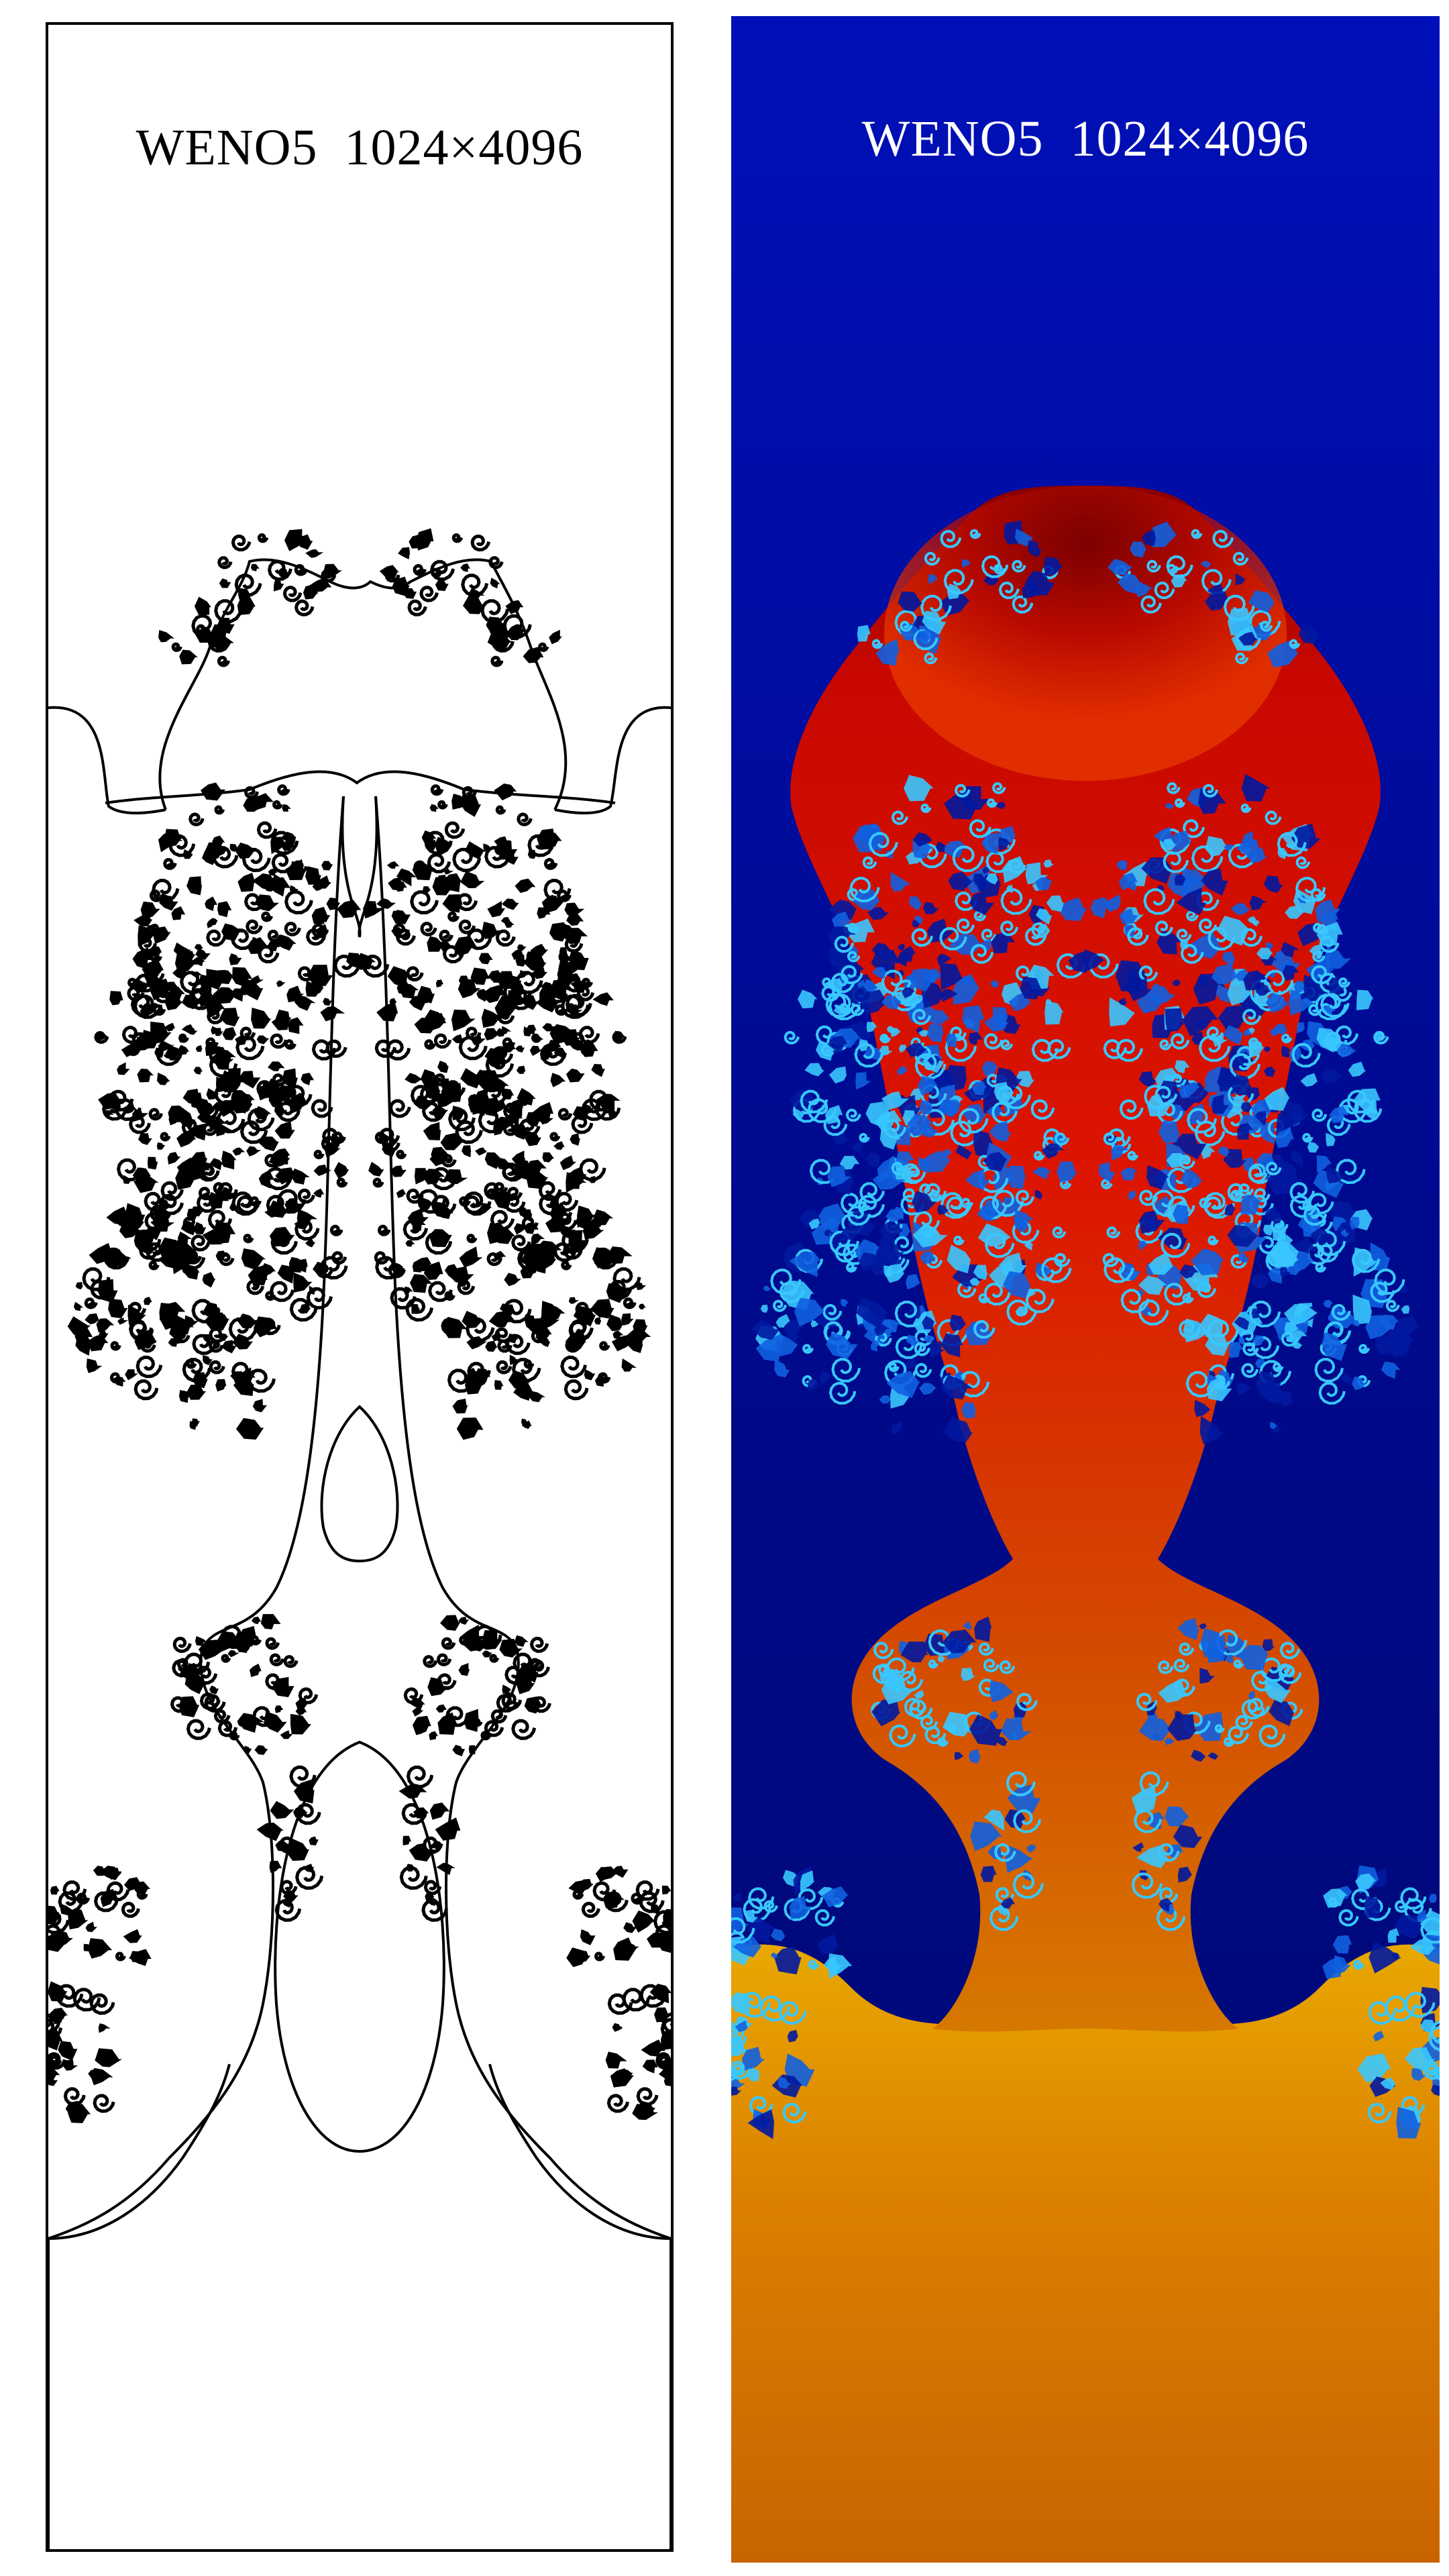 The width and height of the screenshot is (1449, 2576). Describe the element at coordinates (360, 147) in the screenshot. I see `panel-title-left: WENO5 1024×4096` at that location.